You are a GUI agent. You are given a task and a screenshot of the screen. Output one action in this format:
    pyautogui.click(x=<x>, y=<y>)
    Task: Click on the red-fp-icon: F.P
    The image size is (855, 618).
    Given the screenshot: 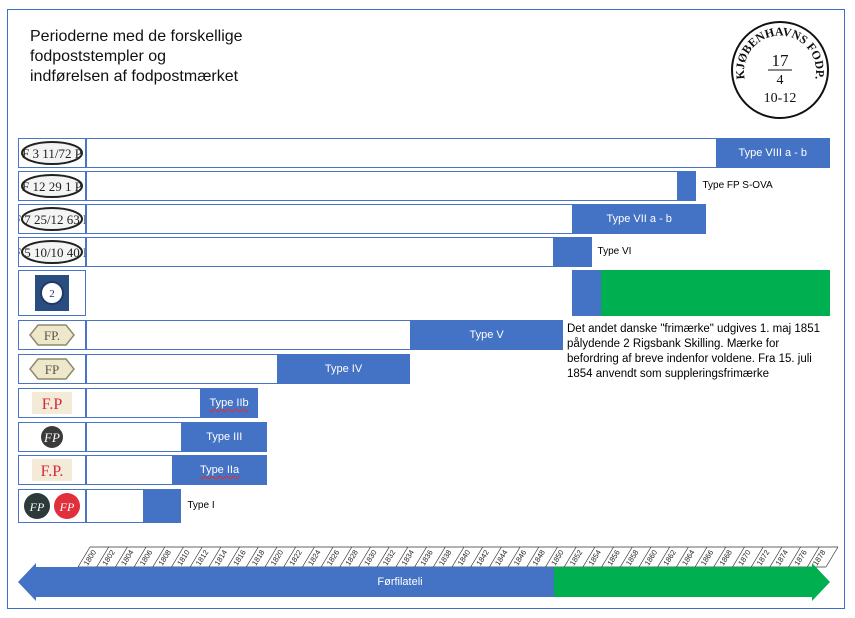 What is the action you would take?
    pyautogui.click(x=52, y=403)
    